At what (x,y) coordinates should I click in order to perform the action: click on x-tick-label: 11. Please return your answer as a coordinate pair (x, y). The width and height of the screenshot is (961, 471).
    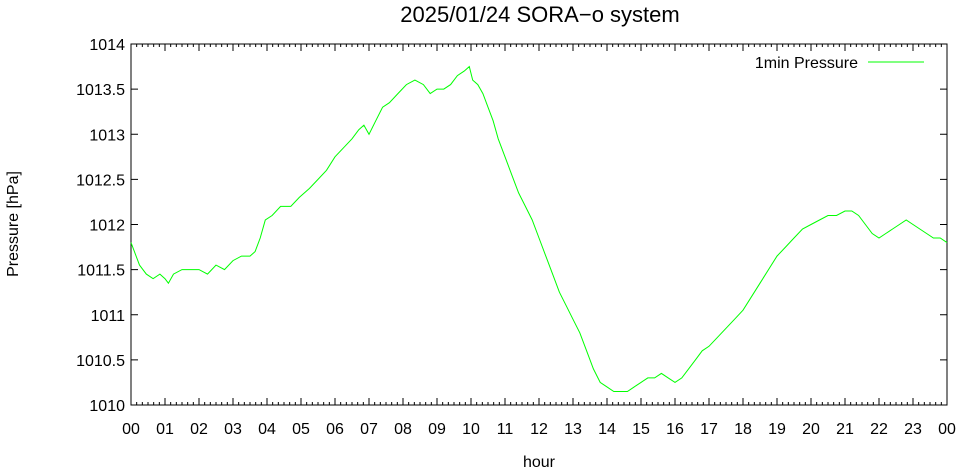
    Looking at the image, I should click on (505, 429).